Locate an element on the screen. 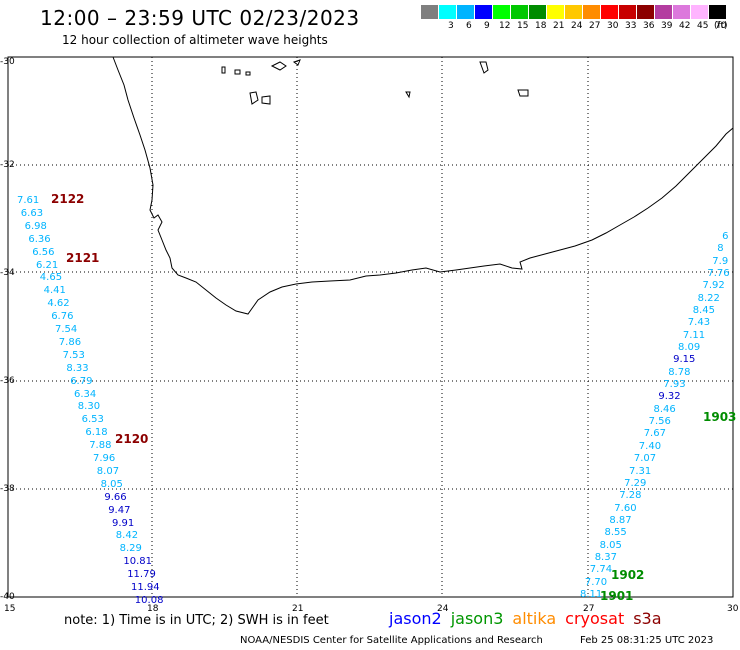 This screenshot has width=740, height=650. colorbar-label: 12 is located at coordinates (505, 26).